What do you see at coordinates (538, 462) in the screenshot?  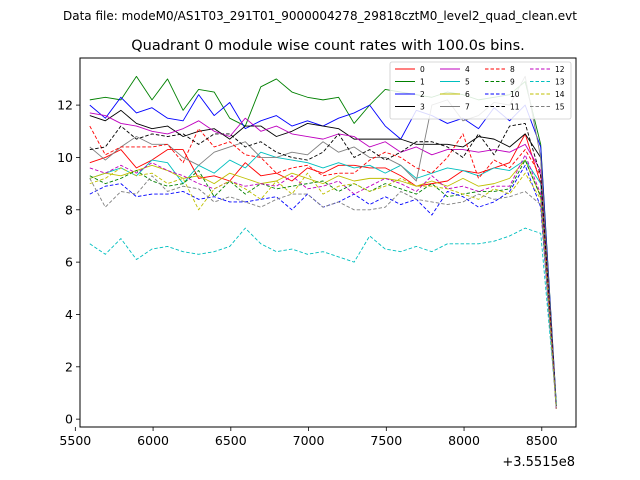 I see `x-offset-label: +3.5515e8` at bounding box center [538, 462].